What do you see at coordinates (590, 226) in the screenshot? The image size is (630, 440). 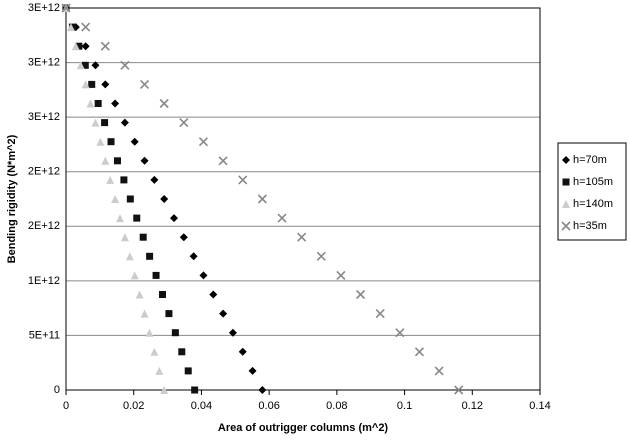 I see `legend-label: h=35m` at bounding box center [590, 226].